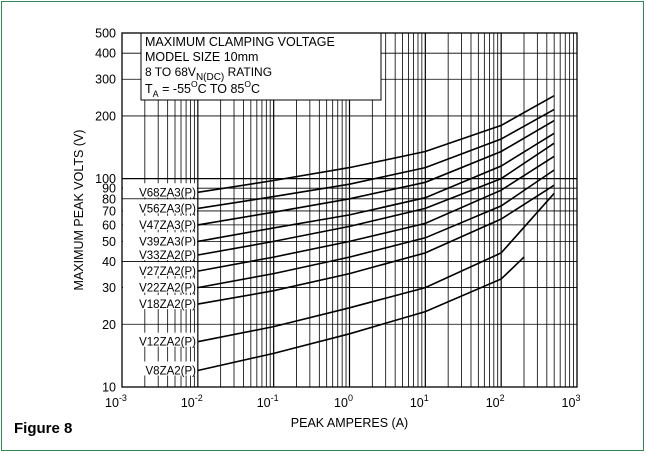  Describe the element at coordinates (79, 210) in the screenshot. I see `y-axis-label: MAXIMUM PEAK VOLTS (V)` at that location.